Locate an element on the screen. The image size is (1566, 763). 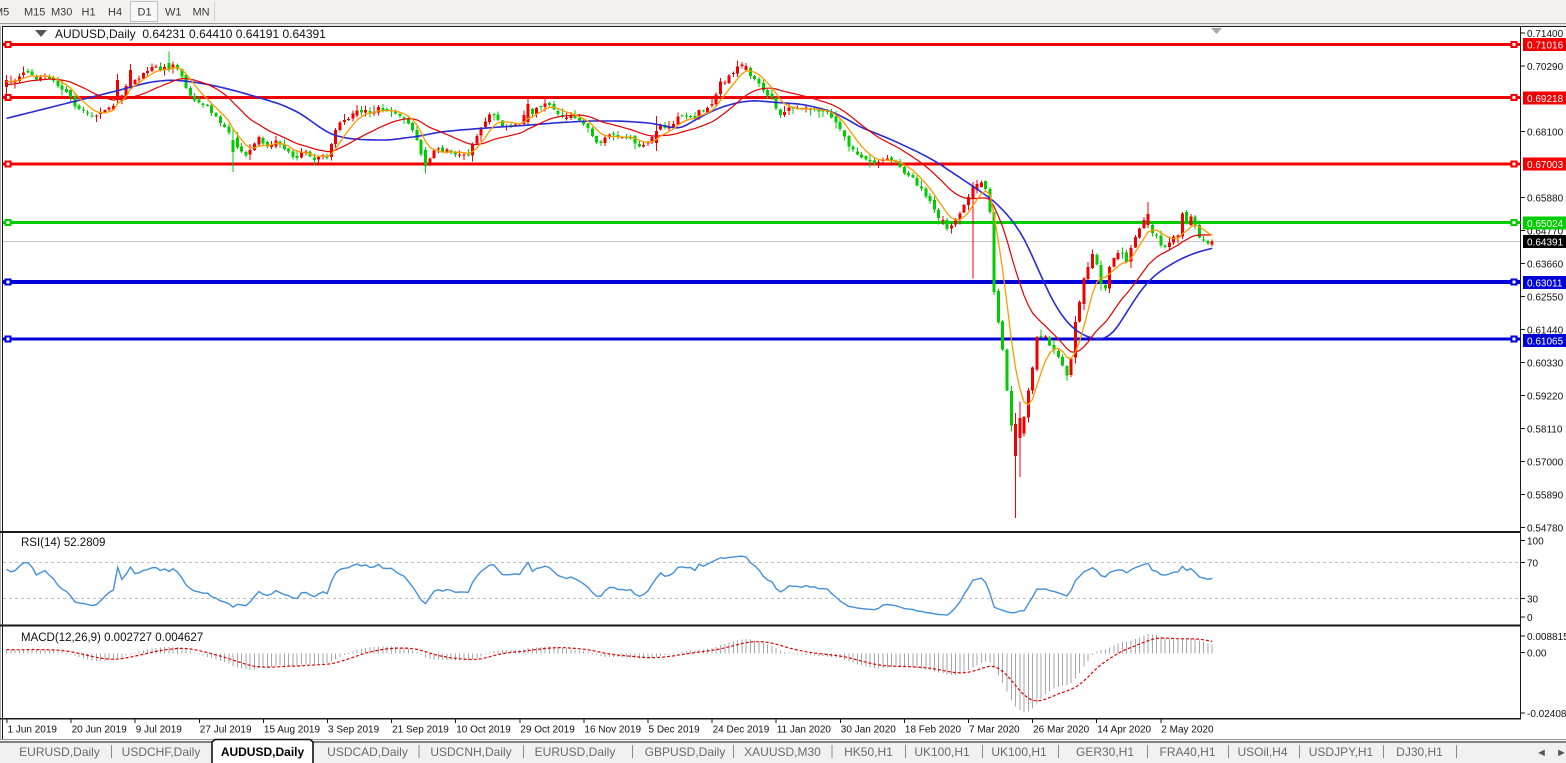
svg-text: 30 Jan 2020 is located at coordinates (868, 730).